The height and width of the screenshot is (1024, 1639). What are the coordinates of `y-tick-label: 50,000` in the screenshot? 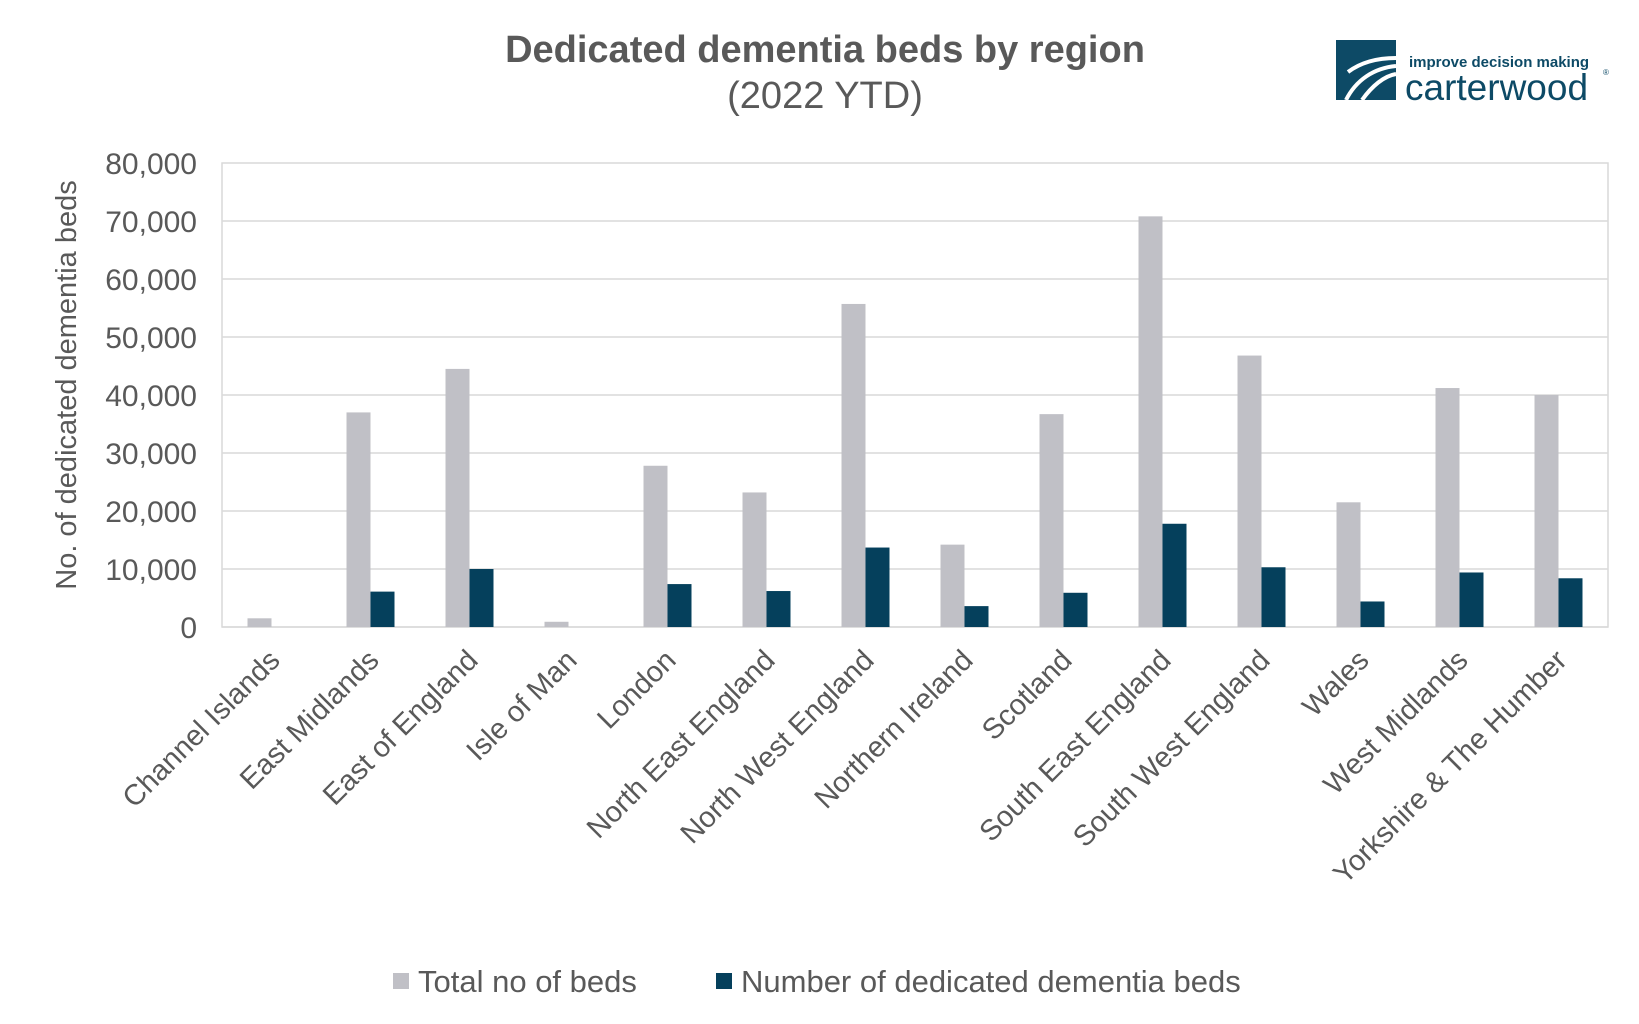 It's located at (151, 338).